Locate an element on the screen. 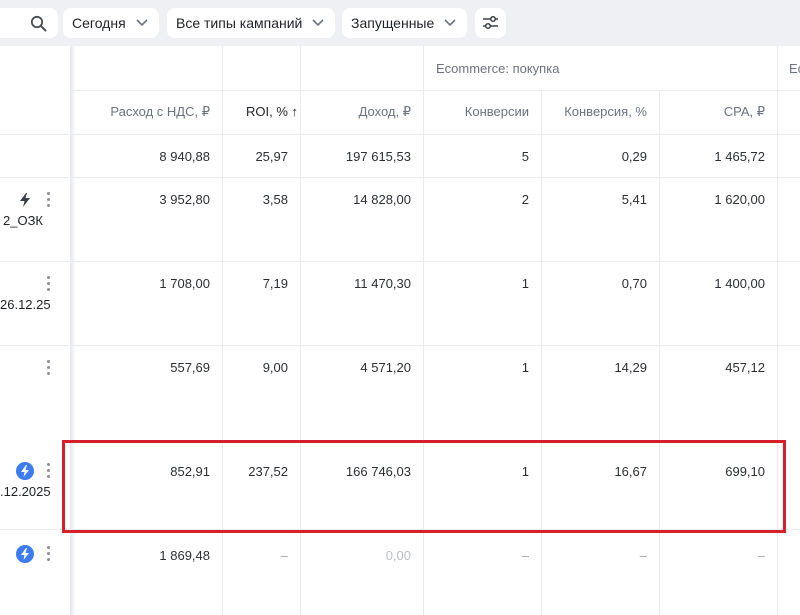  column-header-spend: Расход с НДС, ₽ is located at coordinates (160, 111).